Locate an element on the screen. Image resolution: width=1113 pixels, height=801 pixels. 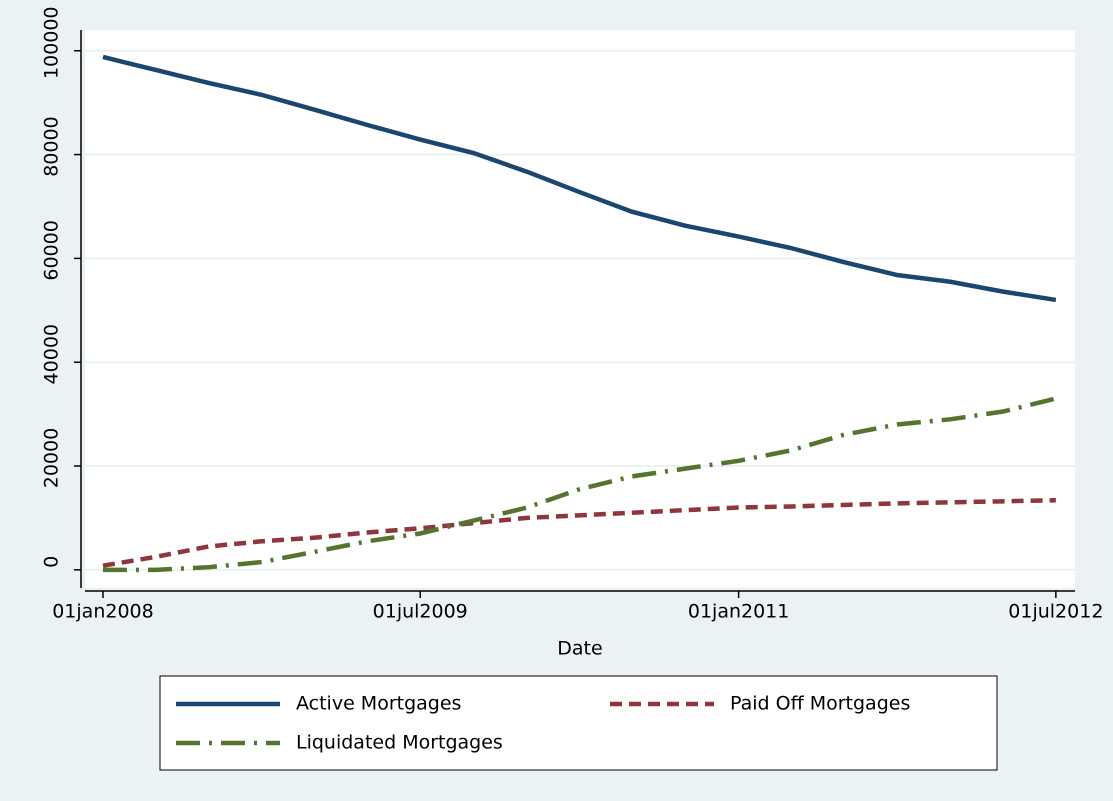
series-line is located at coordinates (579, 533).